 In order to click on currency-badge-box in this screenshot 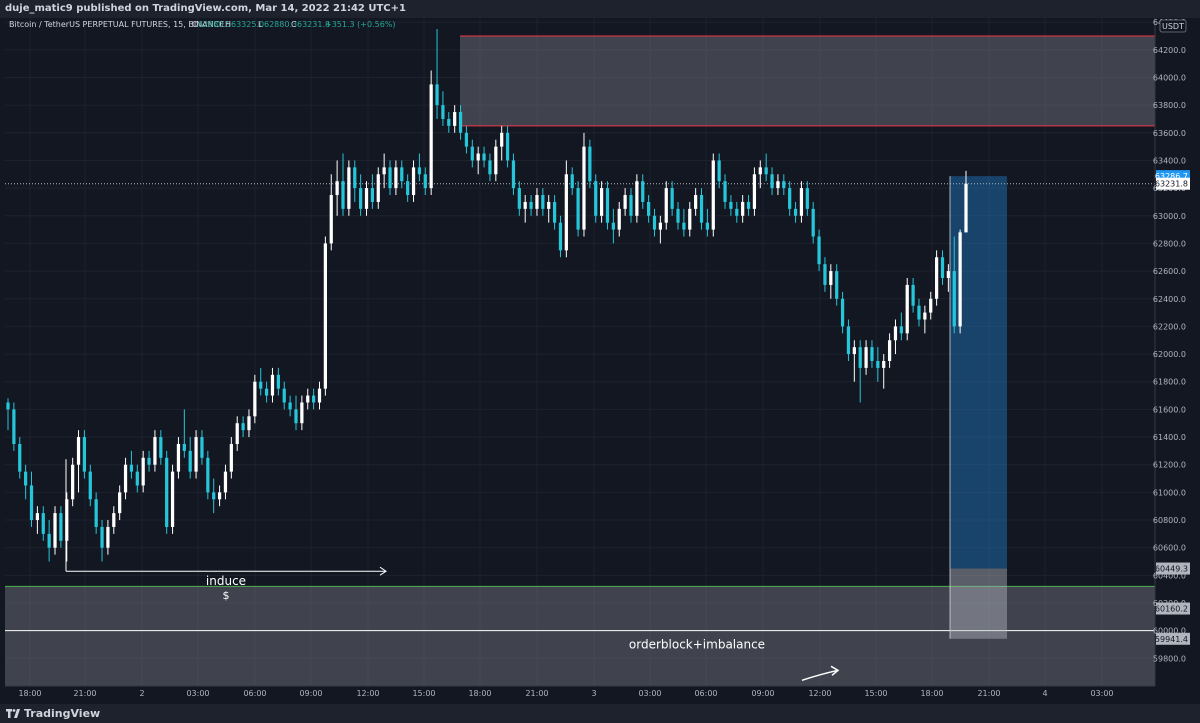, I will do `click(1173, 26)`.